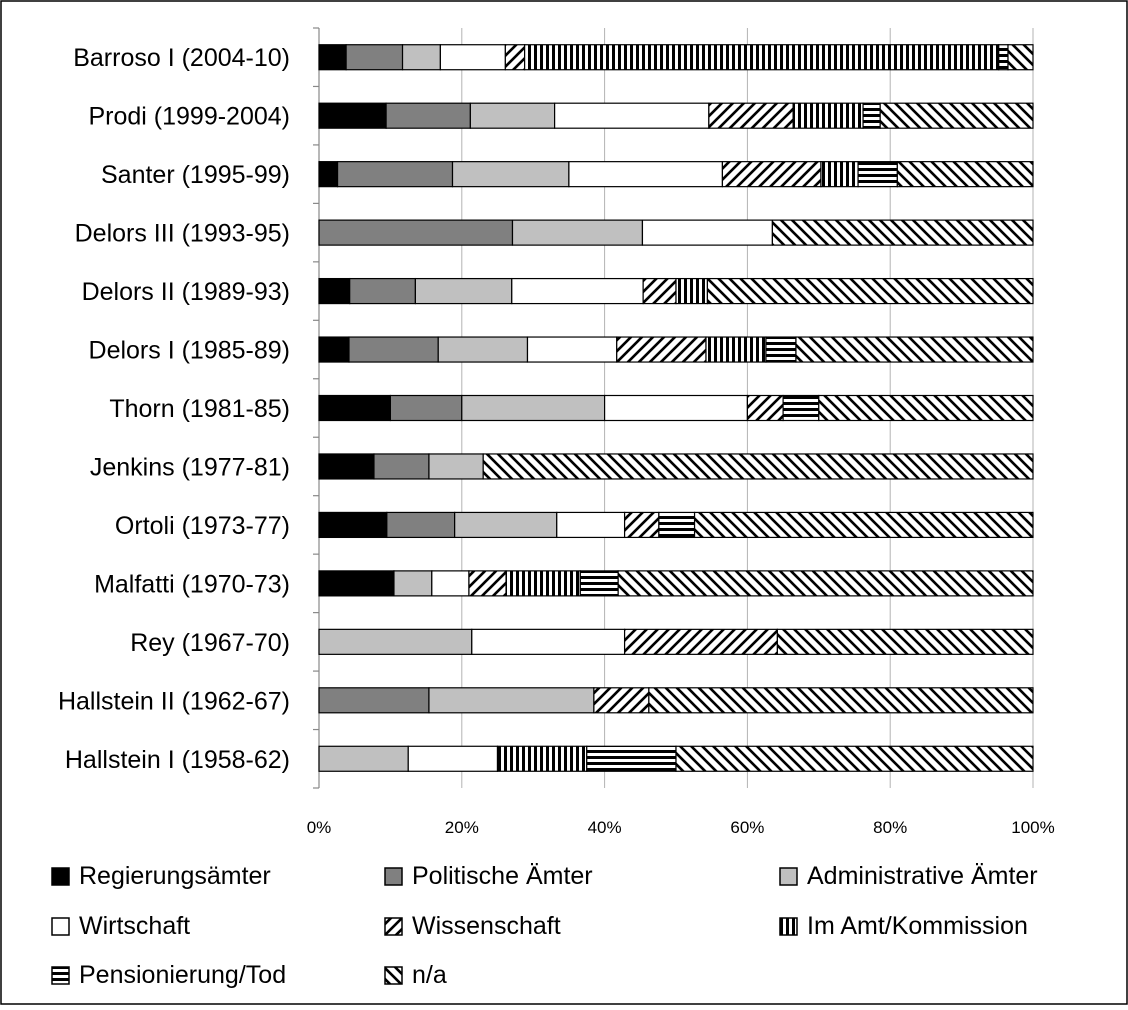 This screenshot has height=1010, width=1128. Describe the element at coordinates (917, 926) in the screenshot. I see `legend-label: Im Amt/Kommission` at that location.